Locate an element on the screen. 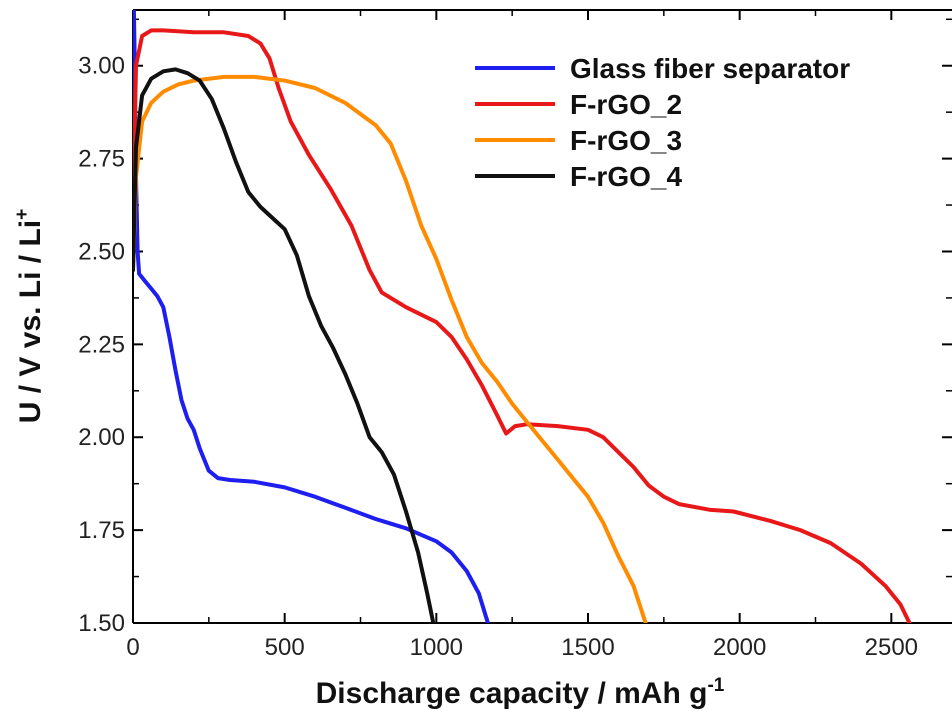 The image size is (952, 711). x-tick-label: 1500 is located at coordinates (587, 647).